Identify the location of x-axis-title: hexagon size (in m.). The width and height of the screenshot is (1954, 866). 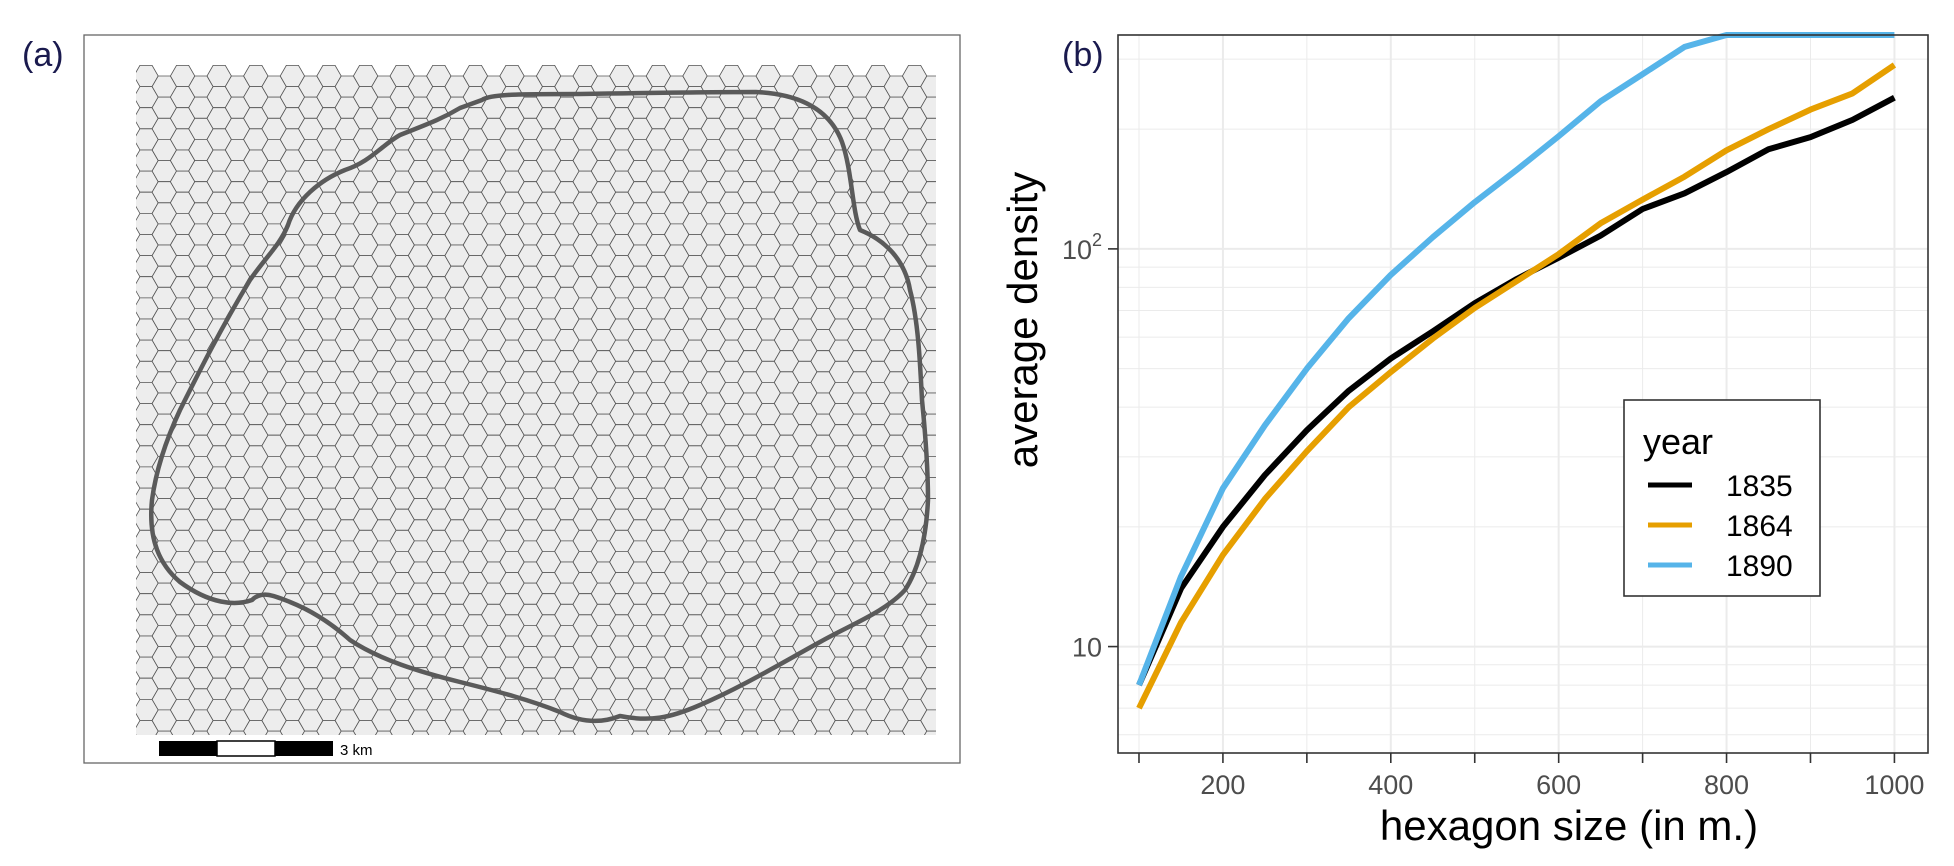
(1569, 825).